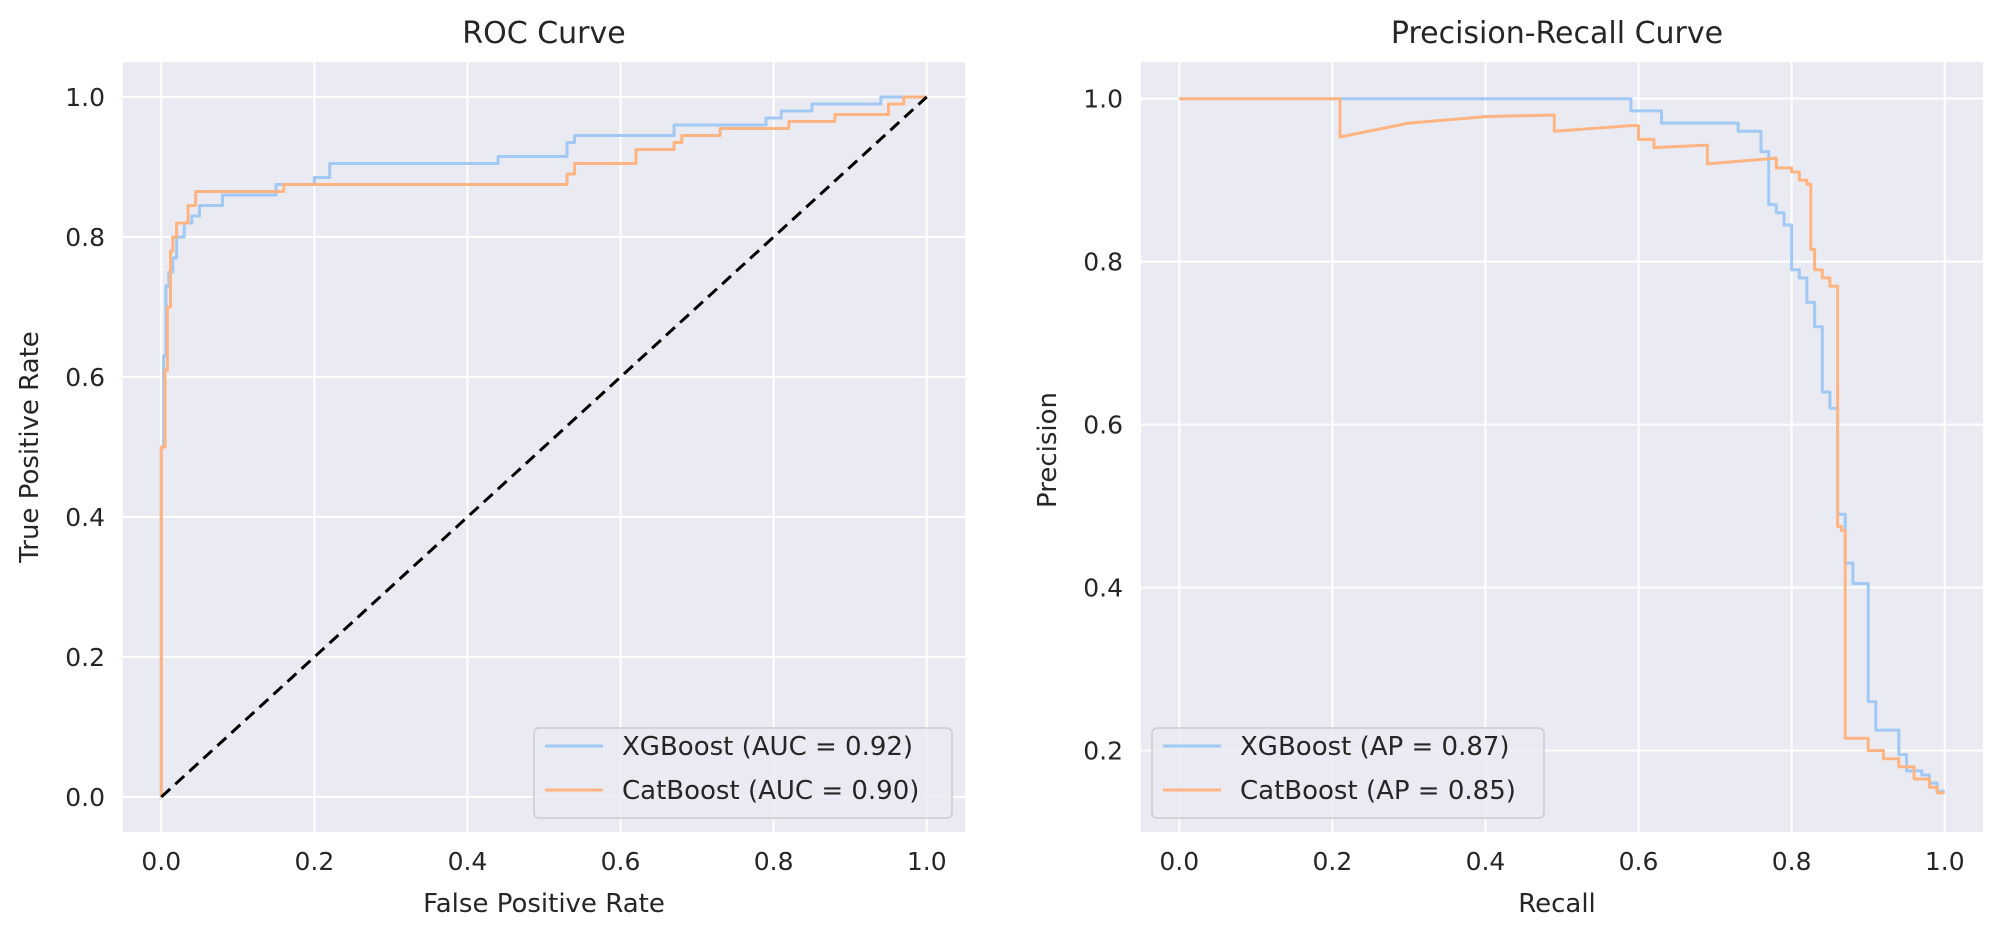 The width and height of the screenshot is (2000, 936). I want to click on roc-title: ROC Curve, so click(543, 33).